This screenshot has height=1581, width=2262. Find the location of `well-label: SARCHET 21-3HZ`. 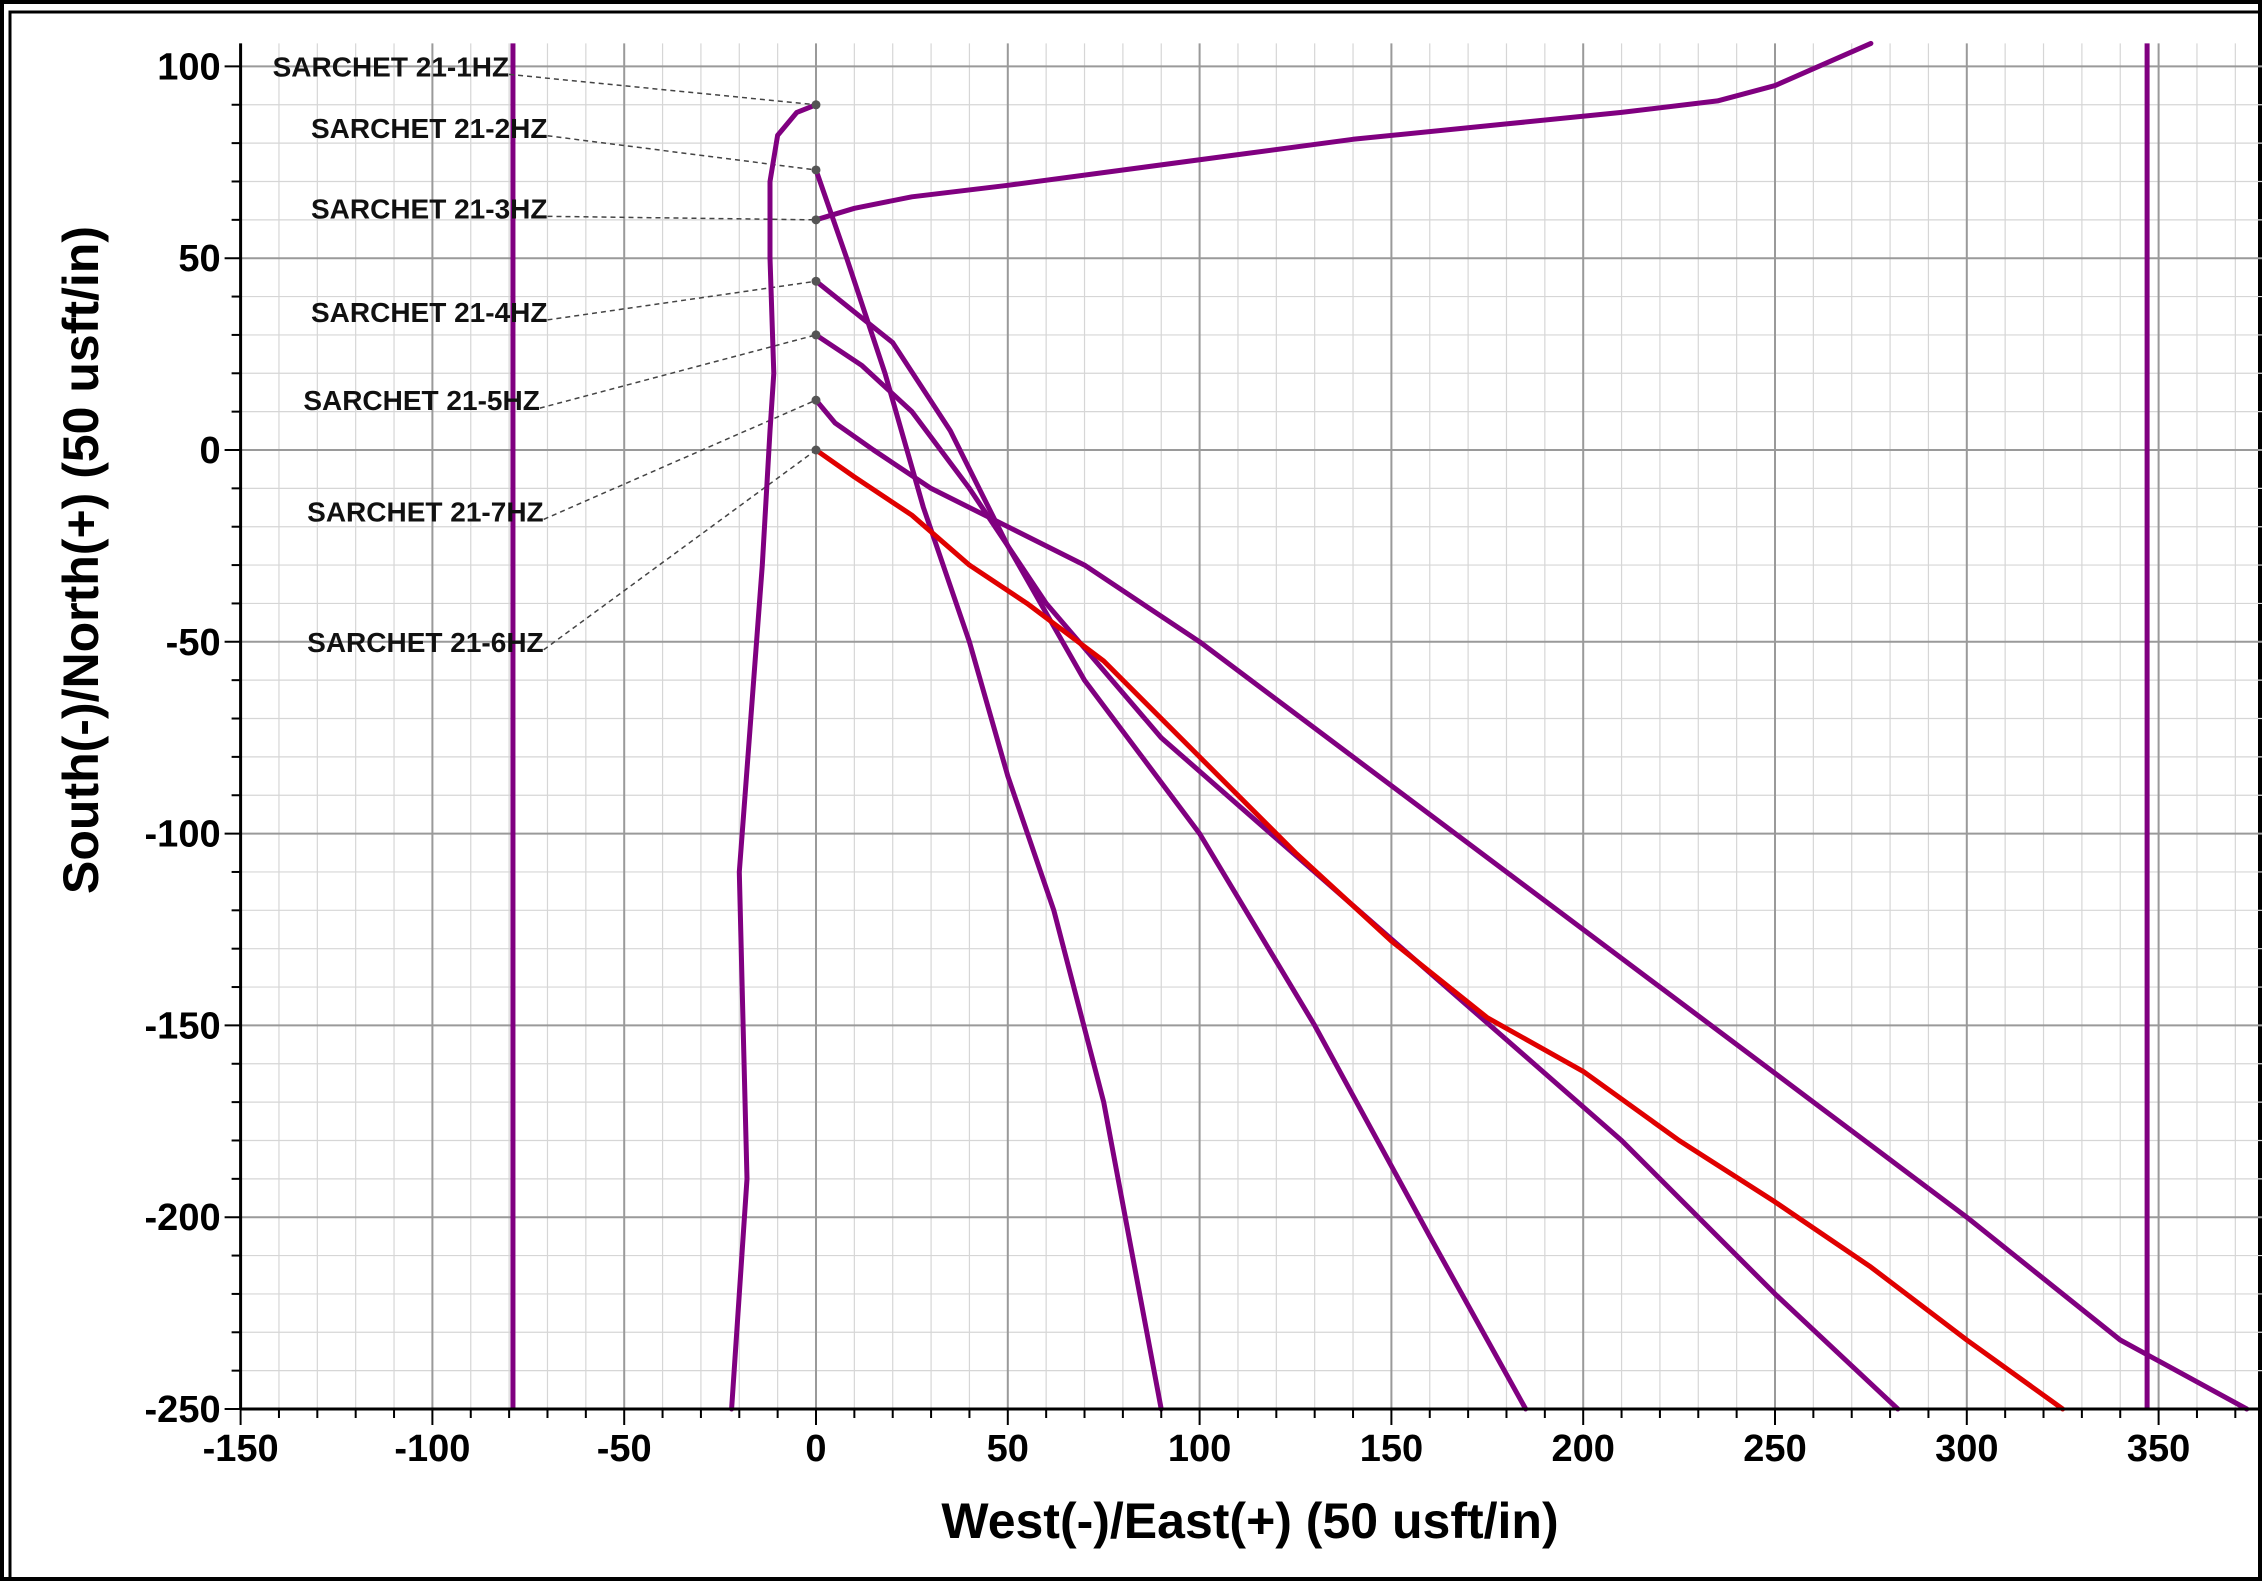

well-label: SARCHET 21-3HZ is located at coordinates (429, 208).